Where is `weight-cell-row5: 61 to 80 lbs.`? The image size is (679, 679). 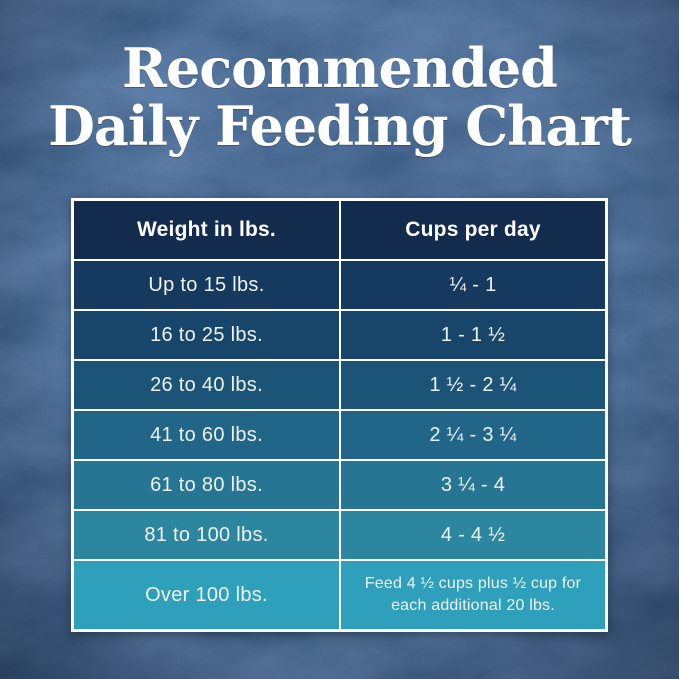 weight-cell-row5: 61 to 80 lbs. is located at coordinates (206, 485).